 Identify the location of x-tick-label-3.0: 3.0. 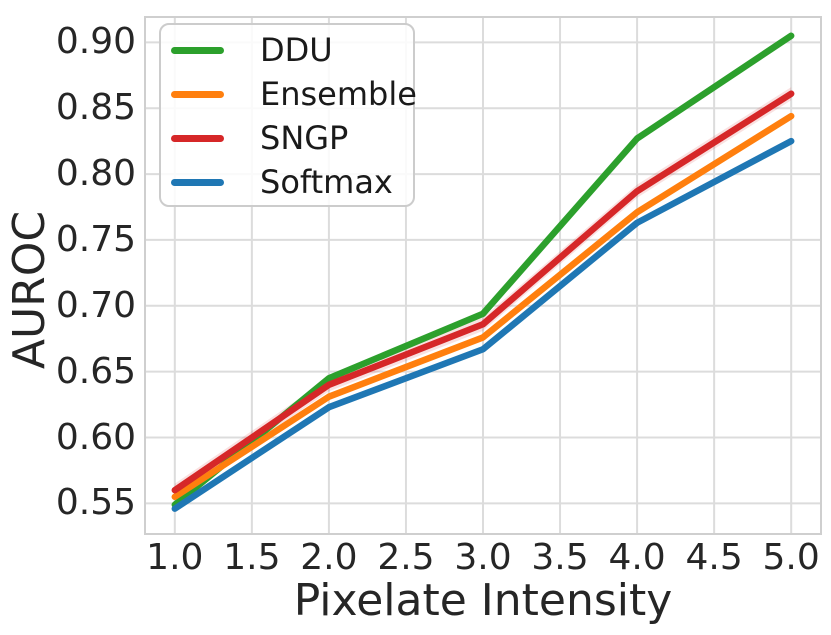
(483, 557).